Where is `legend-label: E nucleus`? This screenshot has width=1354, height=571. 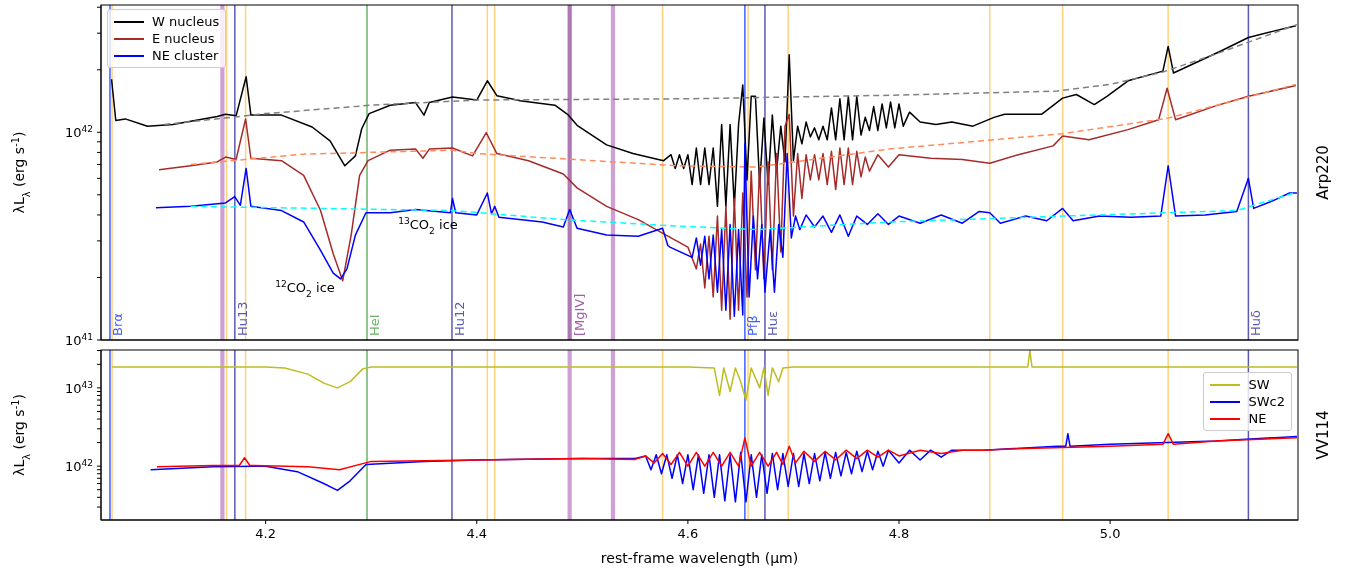
legend-label: E nucleus is located at coordinates (183, 38).